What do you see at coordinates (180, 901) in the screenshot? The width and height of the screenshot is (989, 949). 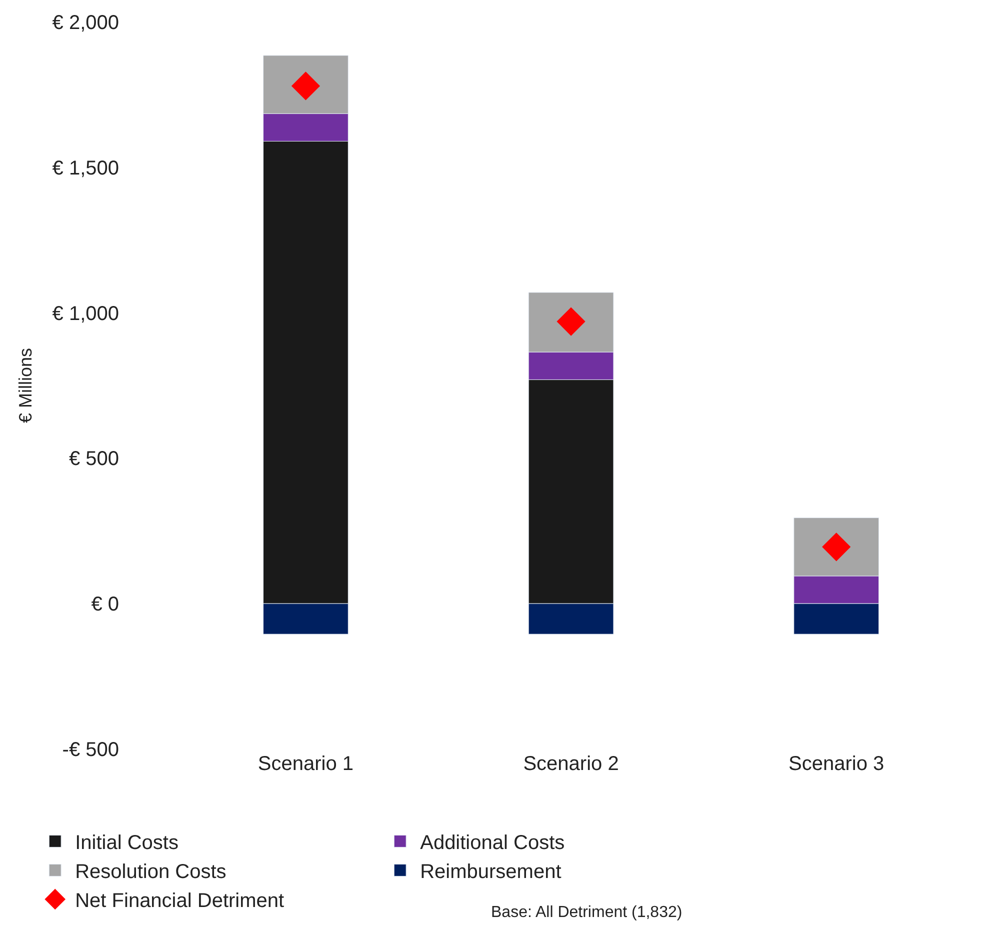 I see `legend-label: Net Financial Detriment` at bounding box center [180, 901].